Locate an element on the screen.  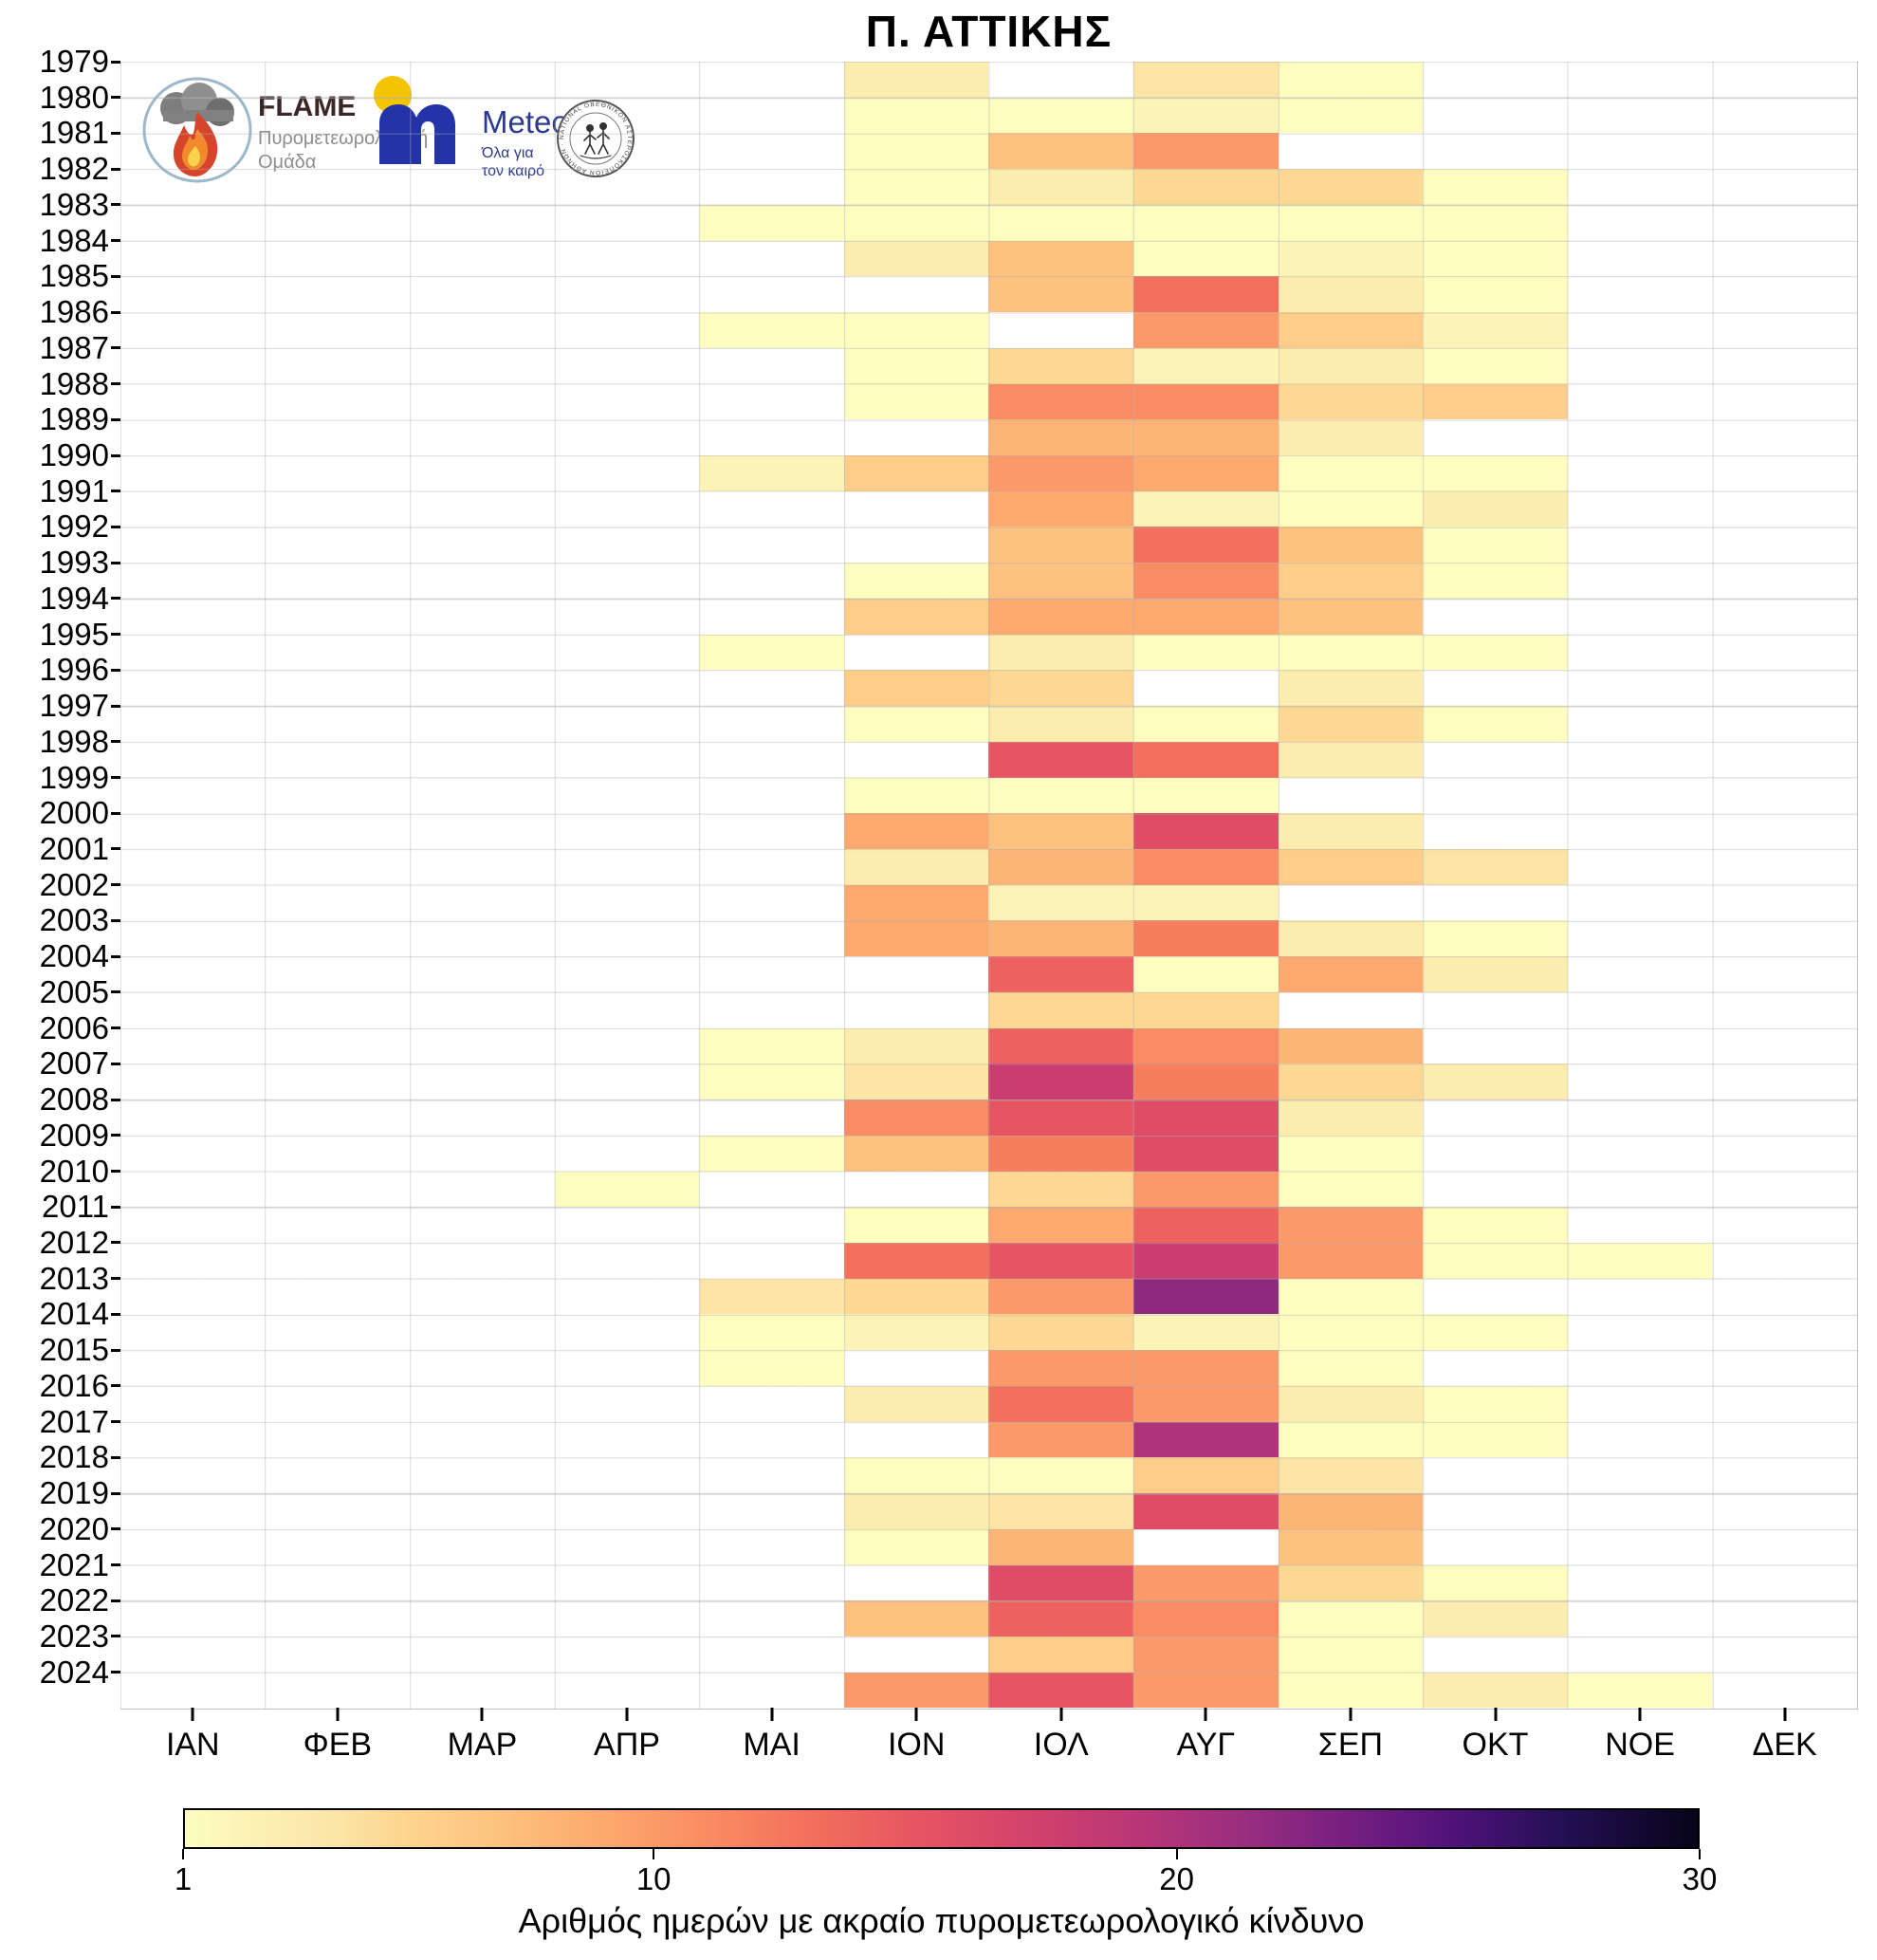
y-axis-year-label: 2014 is located at coordinates (74, 1314).